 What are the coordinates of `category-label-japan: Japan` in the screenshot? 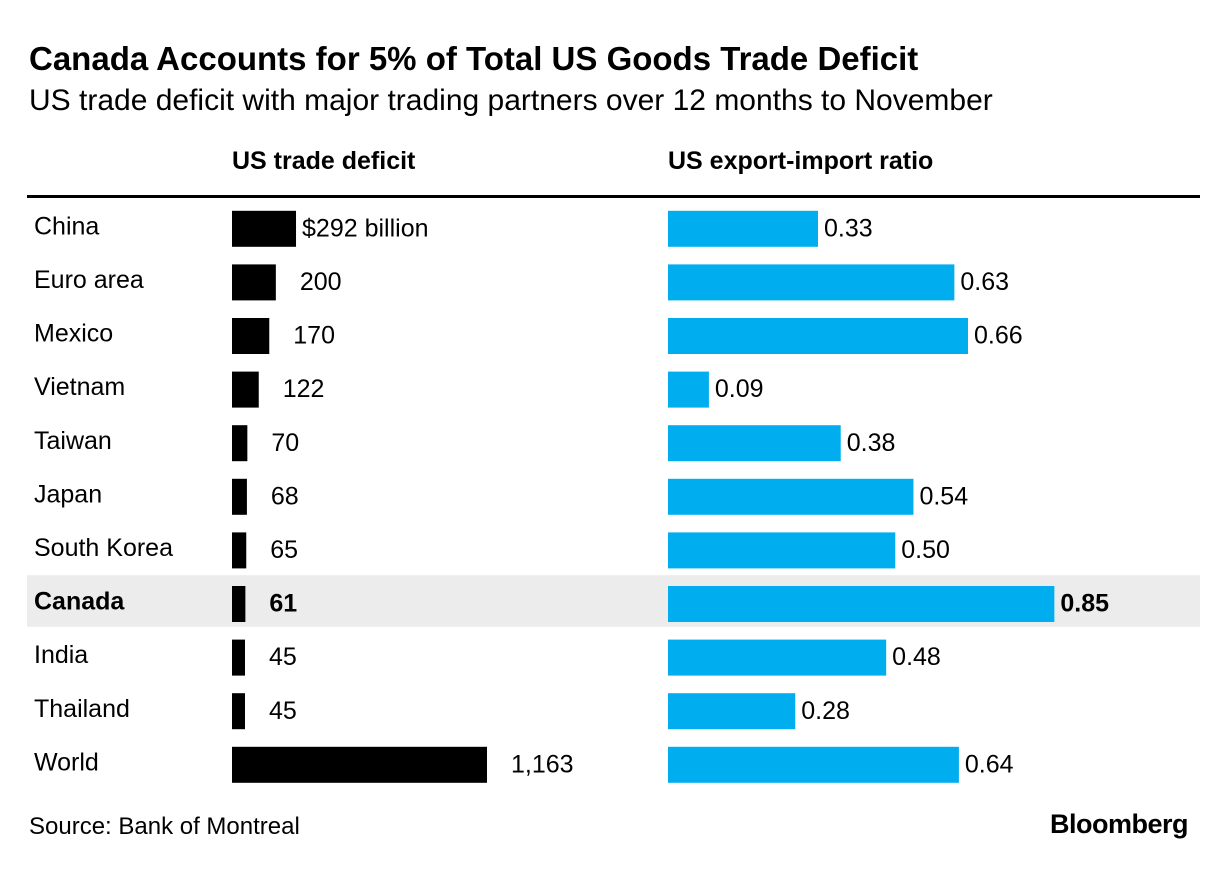 It's located at (68, 494).